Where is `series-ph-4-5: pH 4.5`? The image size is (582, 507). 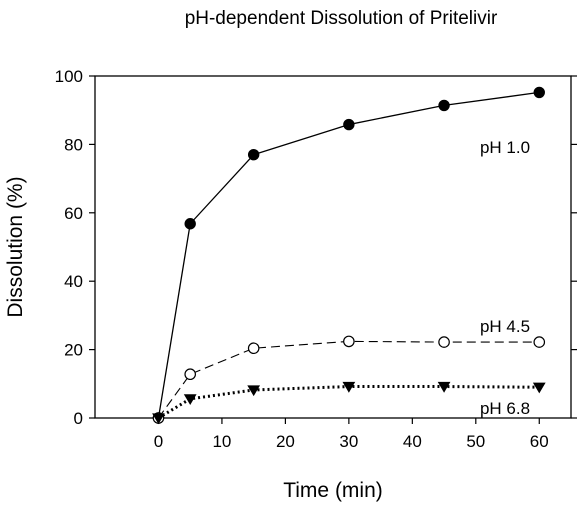
series-ph-4-5: pH 4.5 is located at coordinates (349, 370).